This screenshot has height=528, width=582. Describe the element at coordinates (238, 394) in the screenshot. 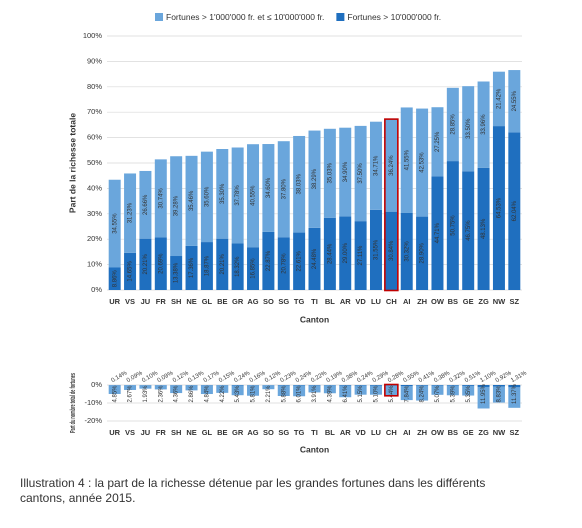

I see `value-label: 5.43%` at that location.